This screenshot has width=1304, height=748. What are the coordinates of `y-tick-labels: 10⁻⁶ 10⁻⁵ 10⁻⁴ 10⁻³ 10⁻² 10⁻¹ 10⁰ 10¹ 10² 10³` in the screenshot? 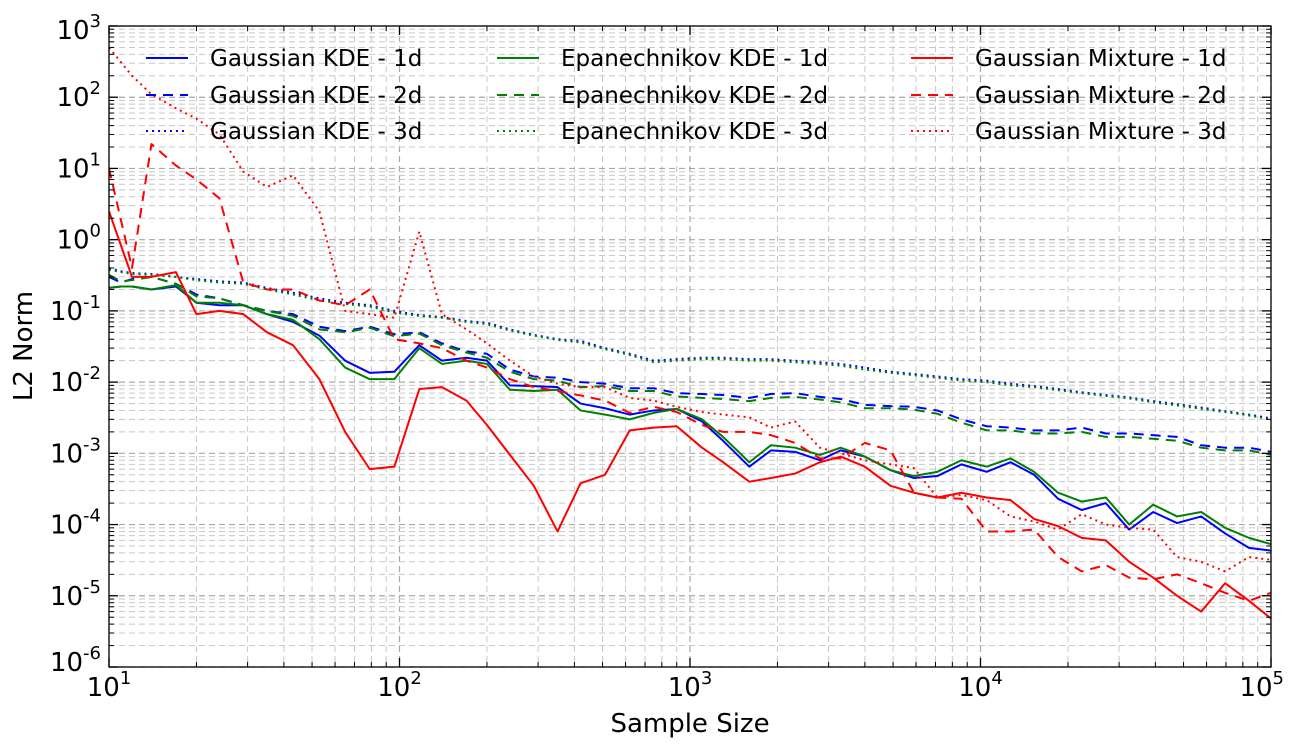 It's located at (75, 344).